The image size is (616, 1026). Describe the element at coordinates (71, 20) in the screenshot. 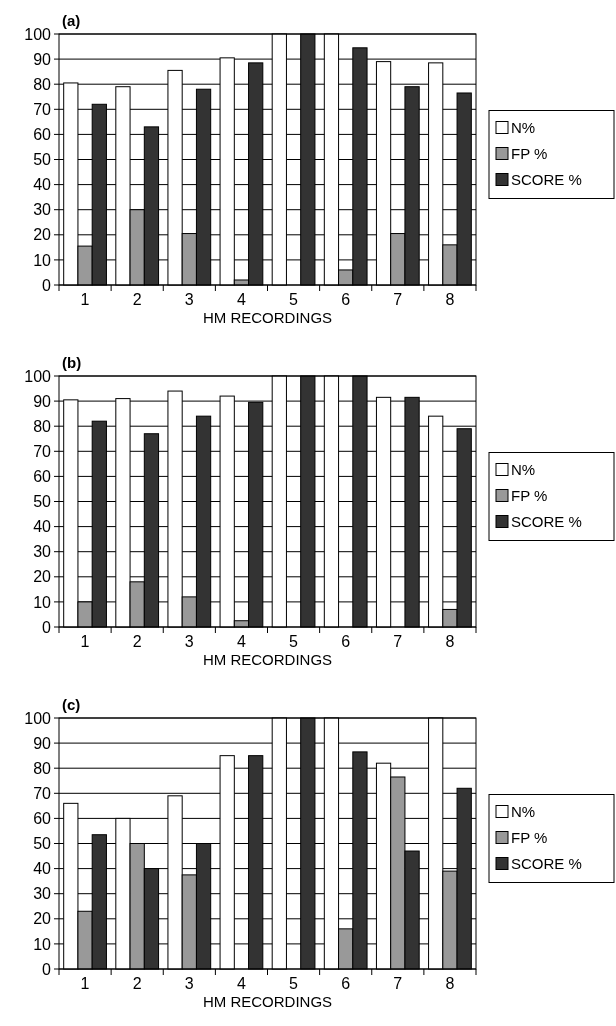

I see `chart-title: (a)` at that location.